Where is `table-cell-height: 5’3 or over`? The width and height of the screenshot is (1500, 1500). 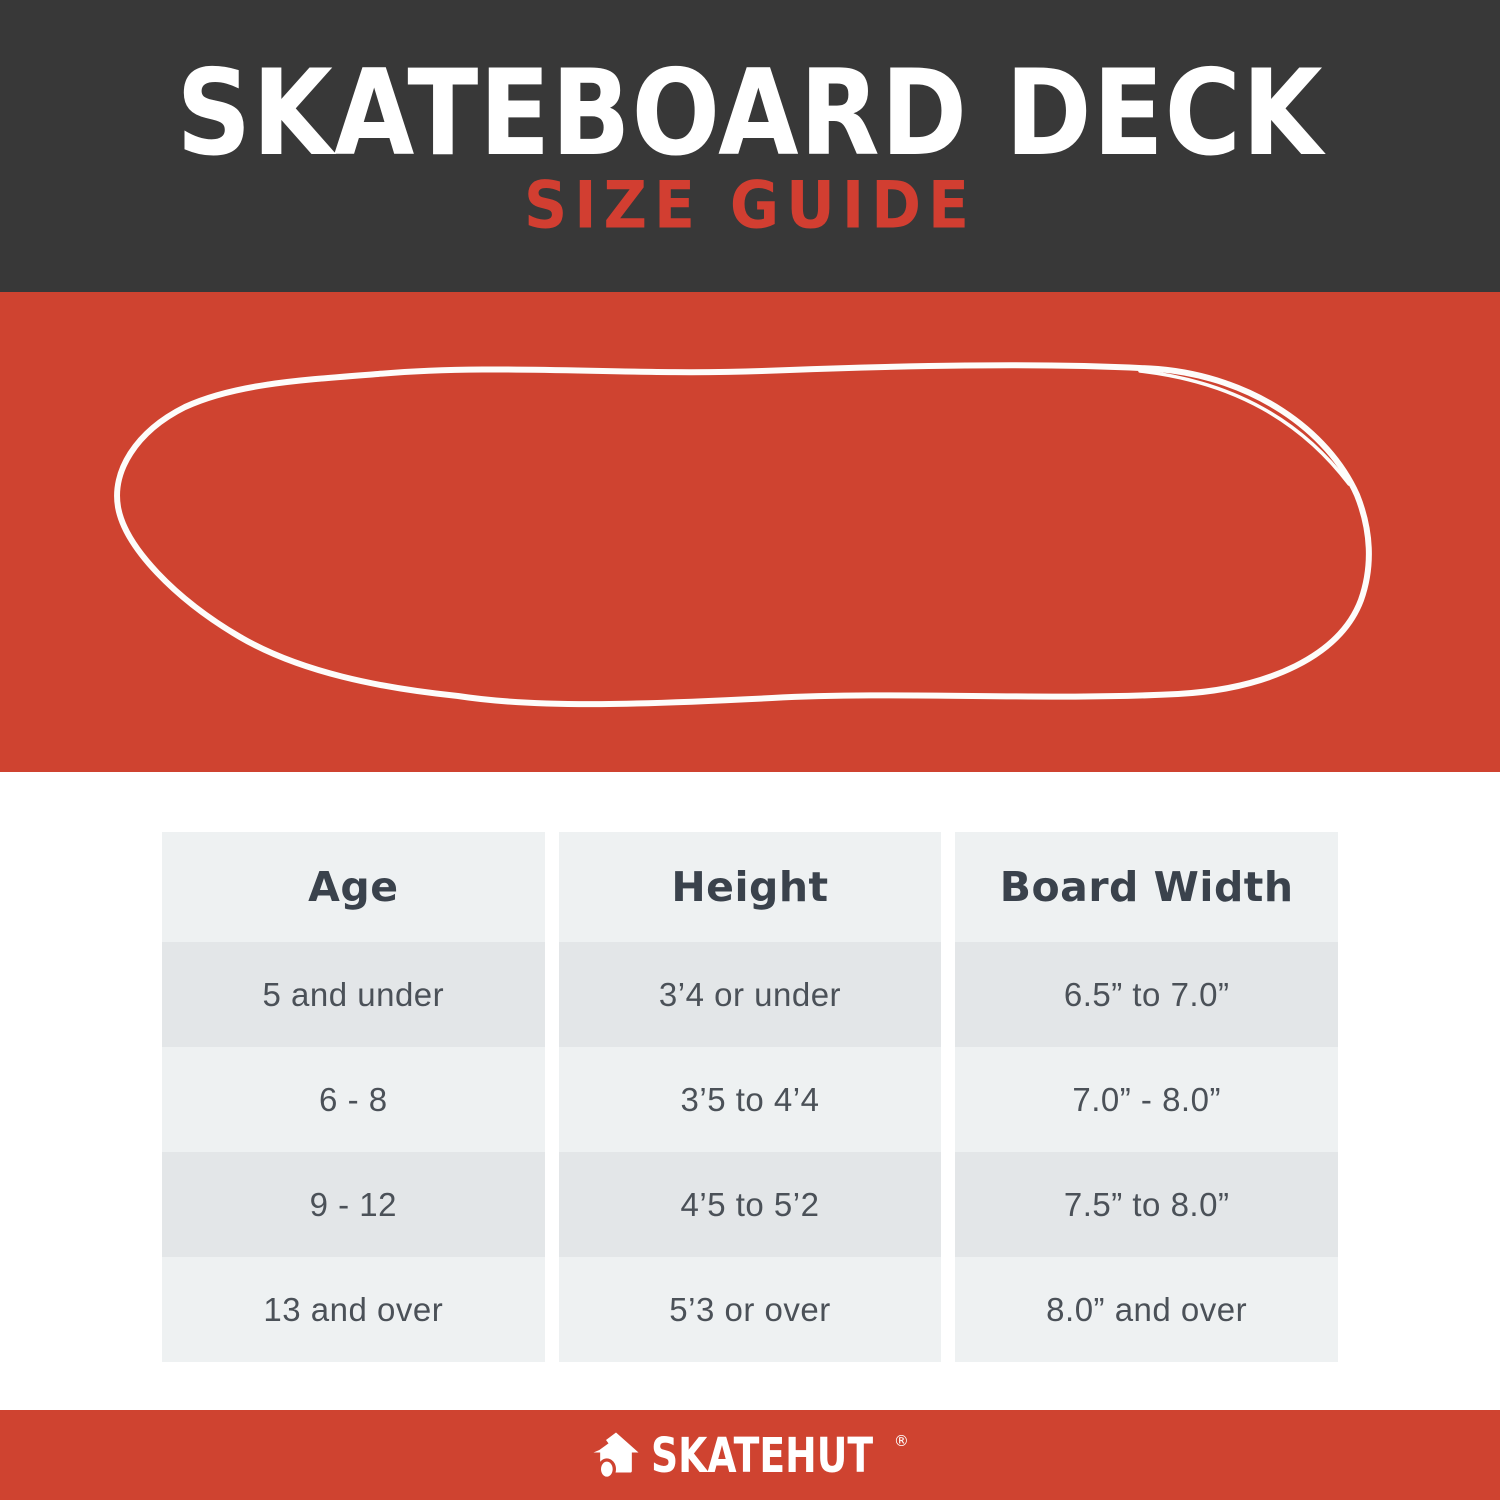
table-cell-height: 5’3 or over is located at coordinates (750, 1309).